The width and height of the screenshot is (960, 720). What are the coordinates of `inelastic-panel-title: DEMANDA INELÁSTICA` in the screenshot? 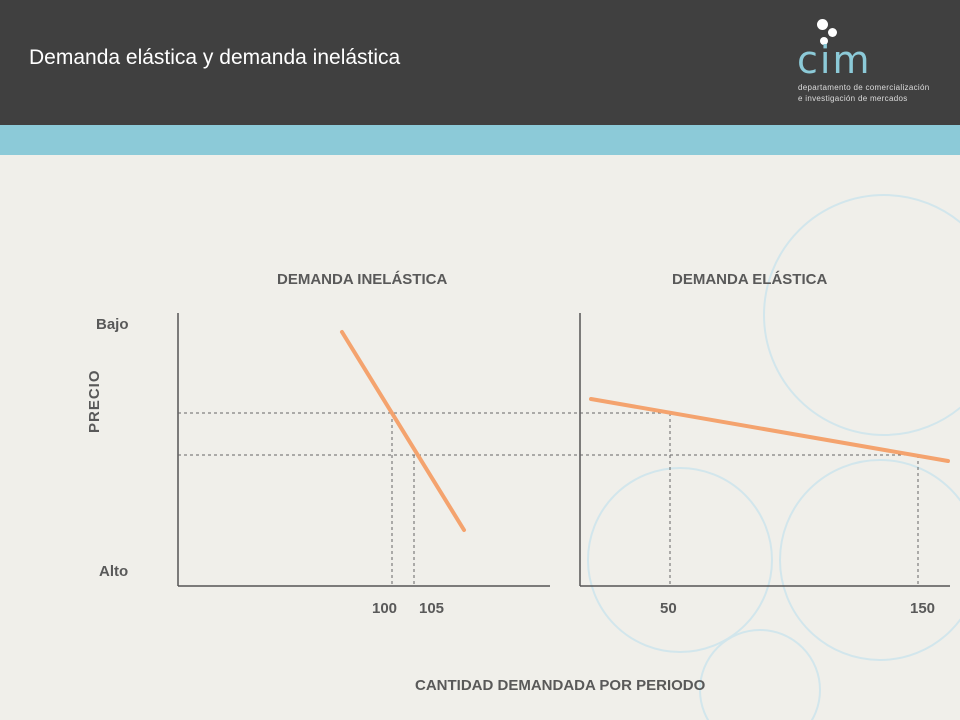 It's located at (362, 279).